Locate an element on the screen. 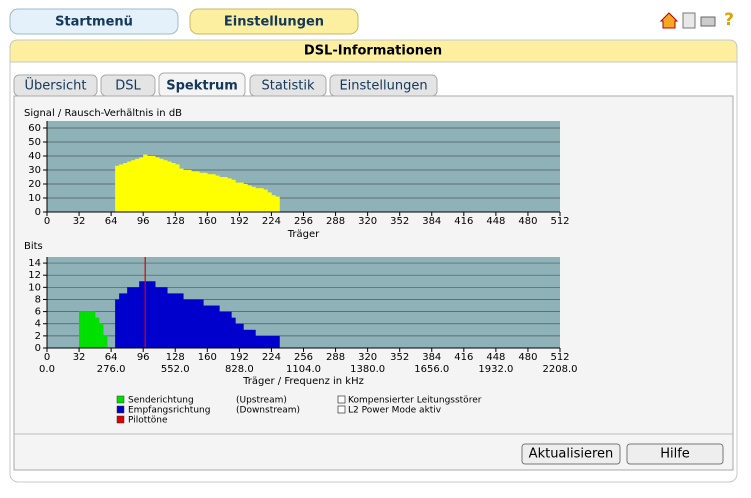  button-label: Hilfe is located at coordinates (675, 454).